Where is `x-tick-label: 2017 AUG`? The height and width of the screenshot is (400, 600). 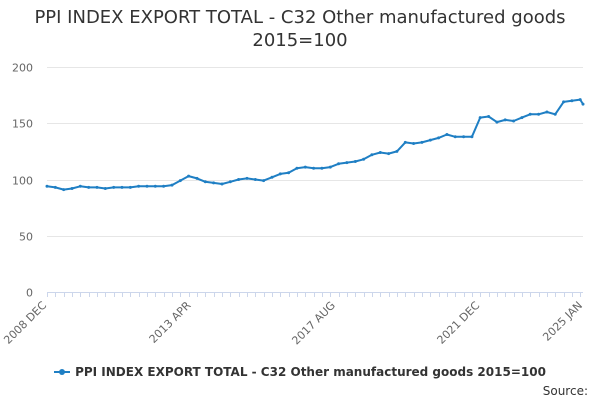 x-tick-label: 2017 AUG is located at coordinates (313, 323).